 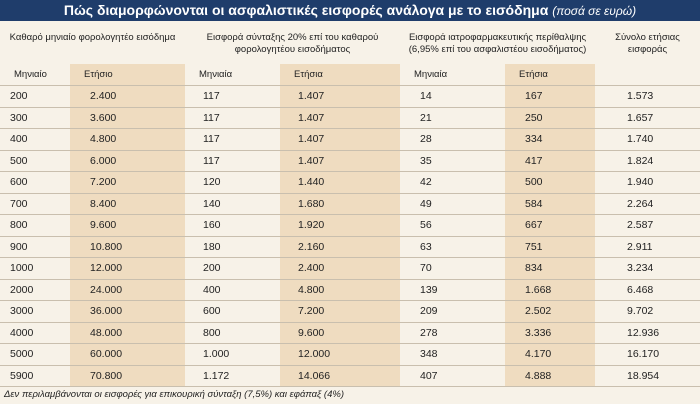 I want to click on table-cell: 300, so click(x=19, y=117).